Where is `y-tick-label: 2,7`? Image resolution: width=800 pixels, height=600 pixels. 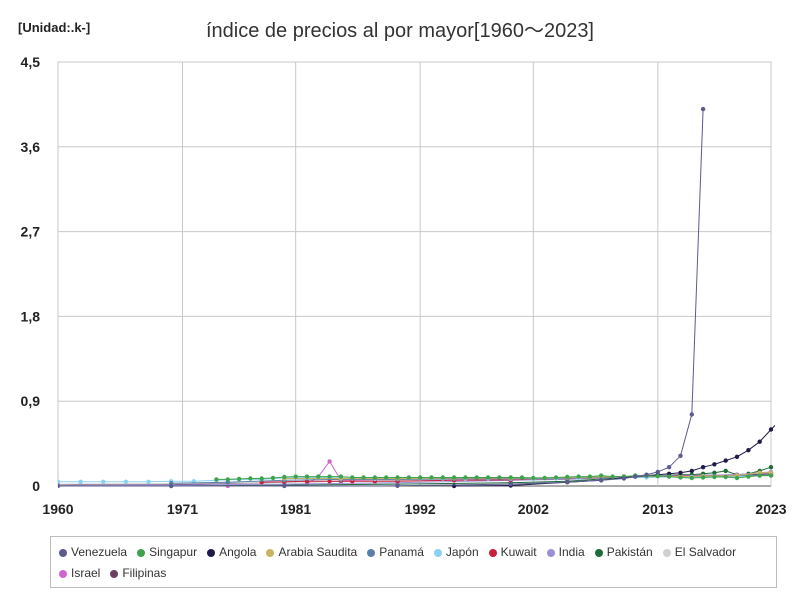
y-tick-label: 2,7 is located at coordinates (31, 232).